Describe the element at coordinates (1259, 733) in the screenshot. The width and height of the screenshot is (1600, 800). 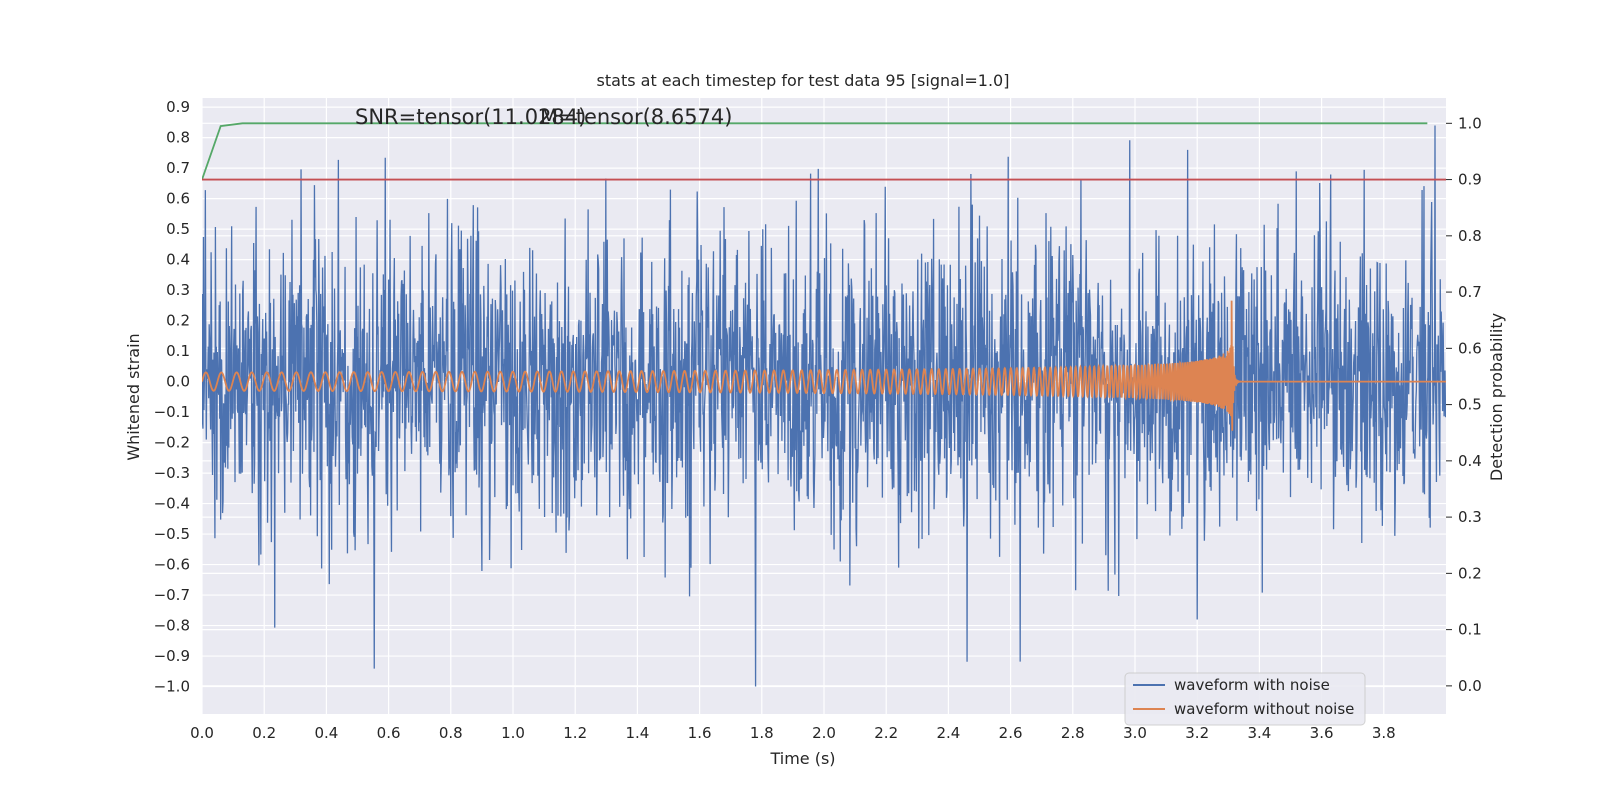
I see `x-tick-label: 3.4` at that location.